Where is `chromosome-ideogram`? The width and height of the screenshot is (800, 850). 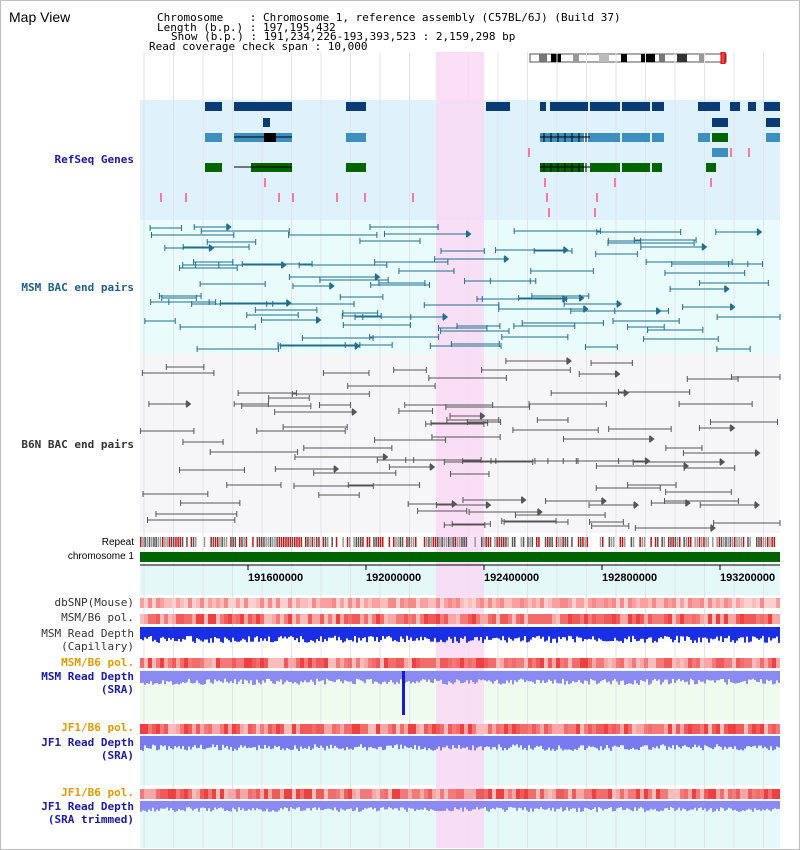 chromosome-ideogram is located at coordinates (629, 58).